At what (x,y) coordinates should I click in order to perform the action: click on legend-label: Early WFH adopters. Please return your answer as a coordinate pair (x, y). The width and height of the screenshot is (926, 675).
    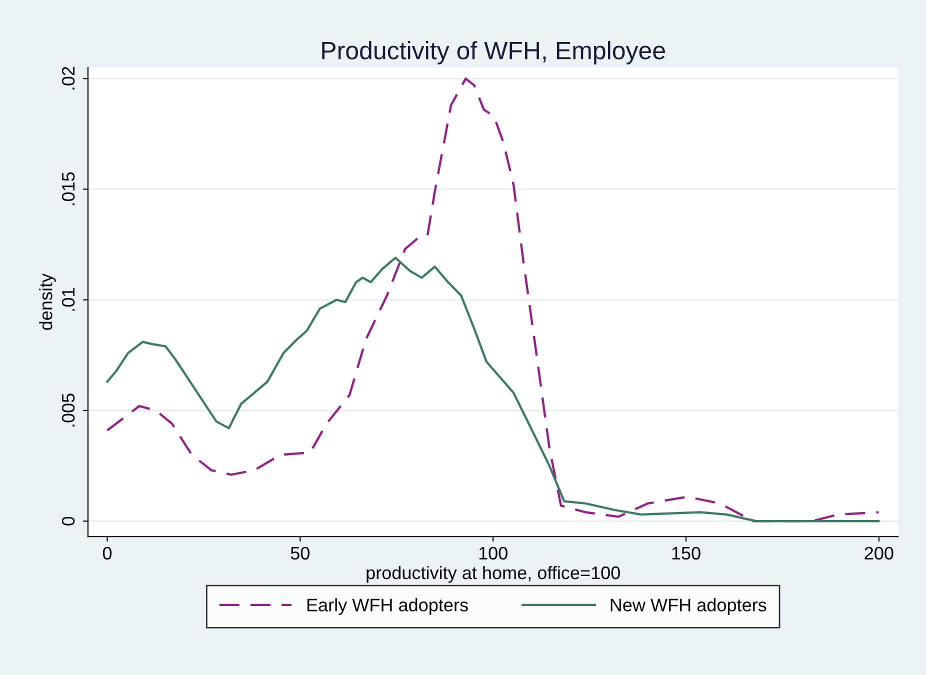
    Looking at the image, I should click on (387, 606).